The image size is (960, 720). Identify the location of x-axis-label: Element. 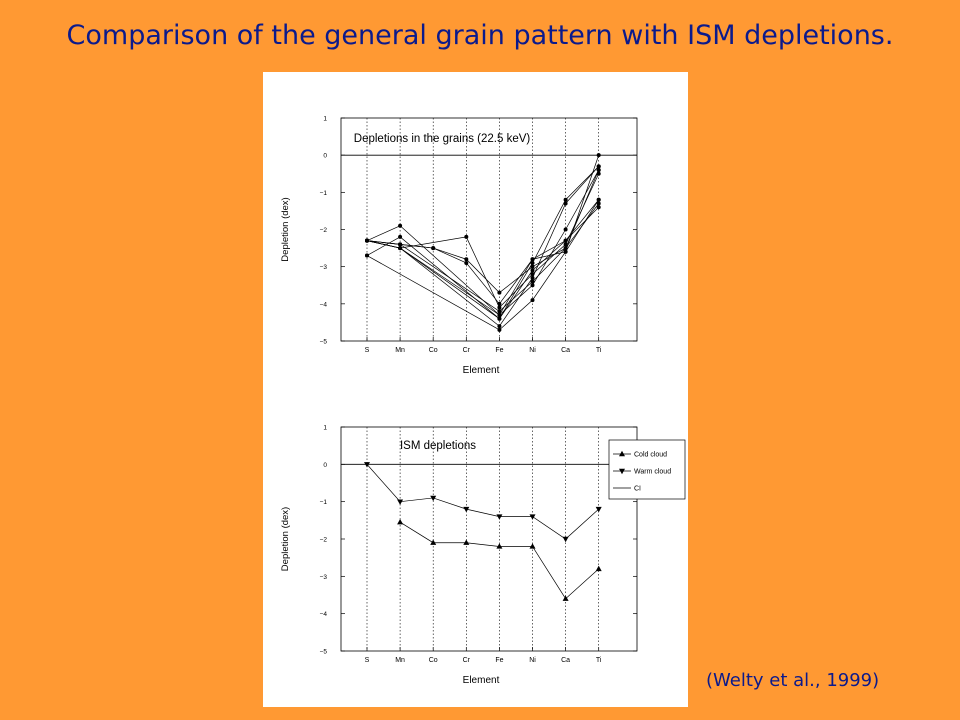
(481, 680).